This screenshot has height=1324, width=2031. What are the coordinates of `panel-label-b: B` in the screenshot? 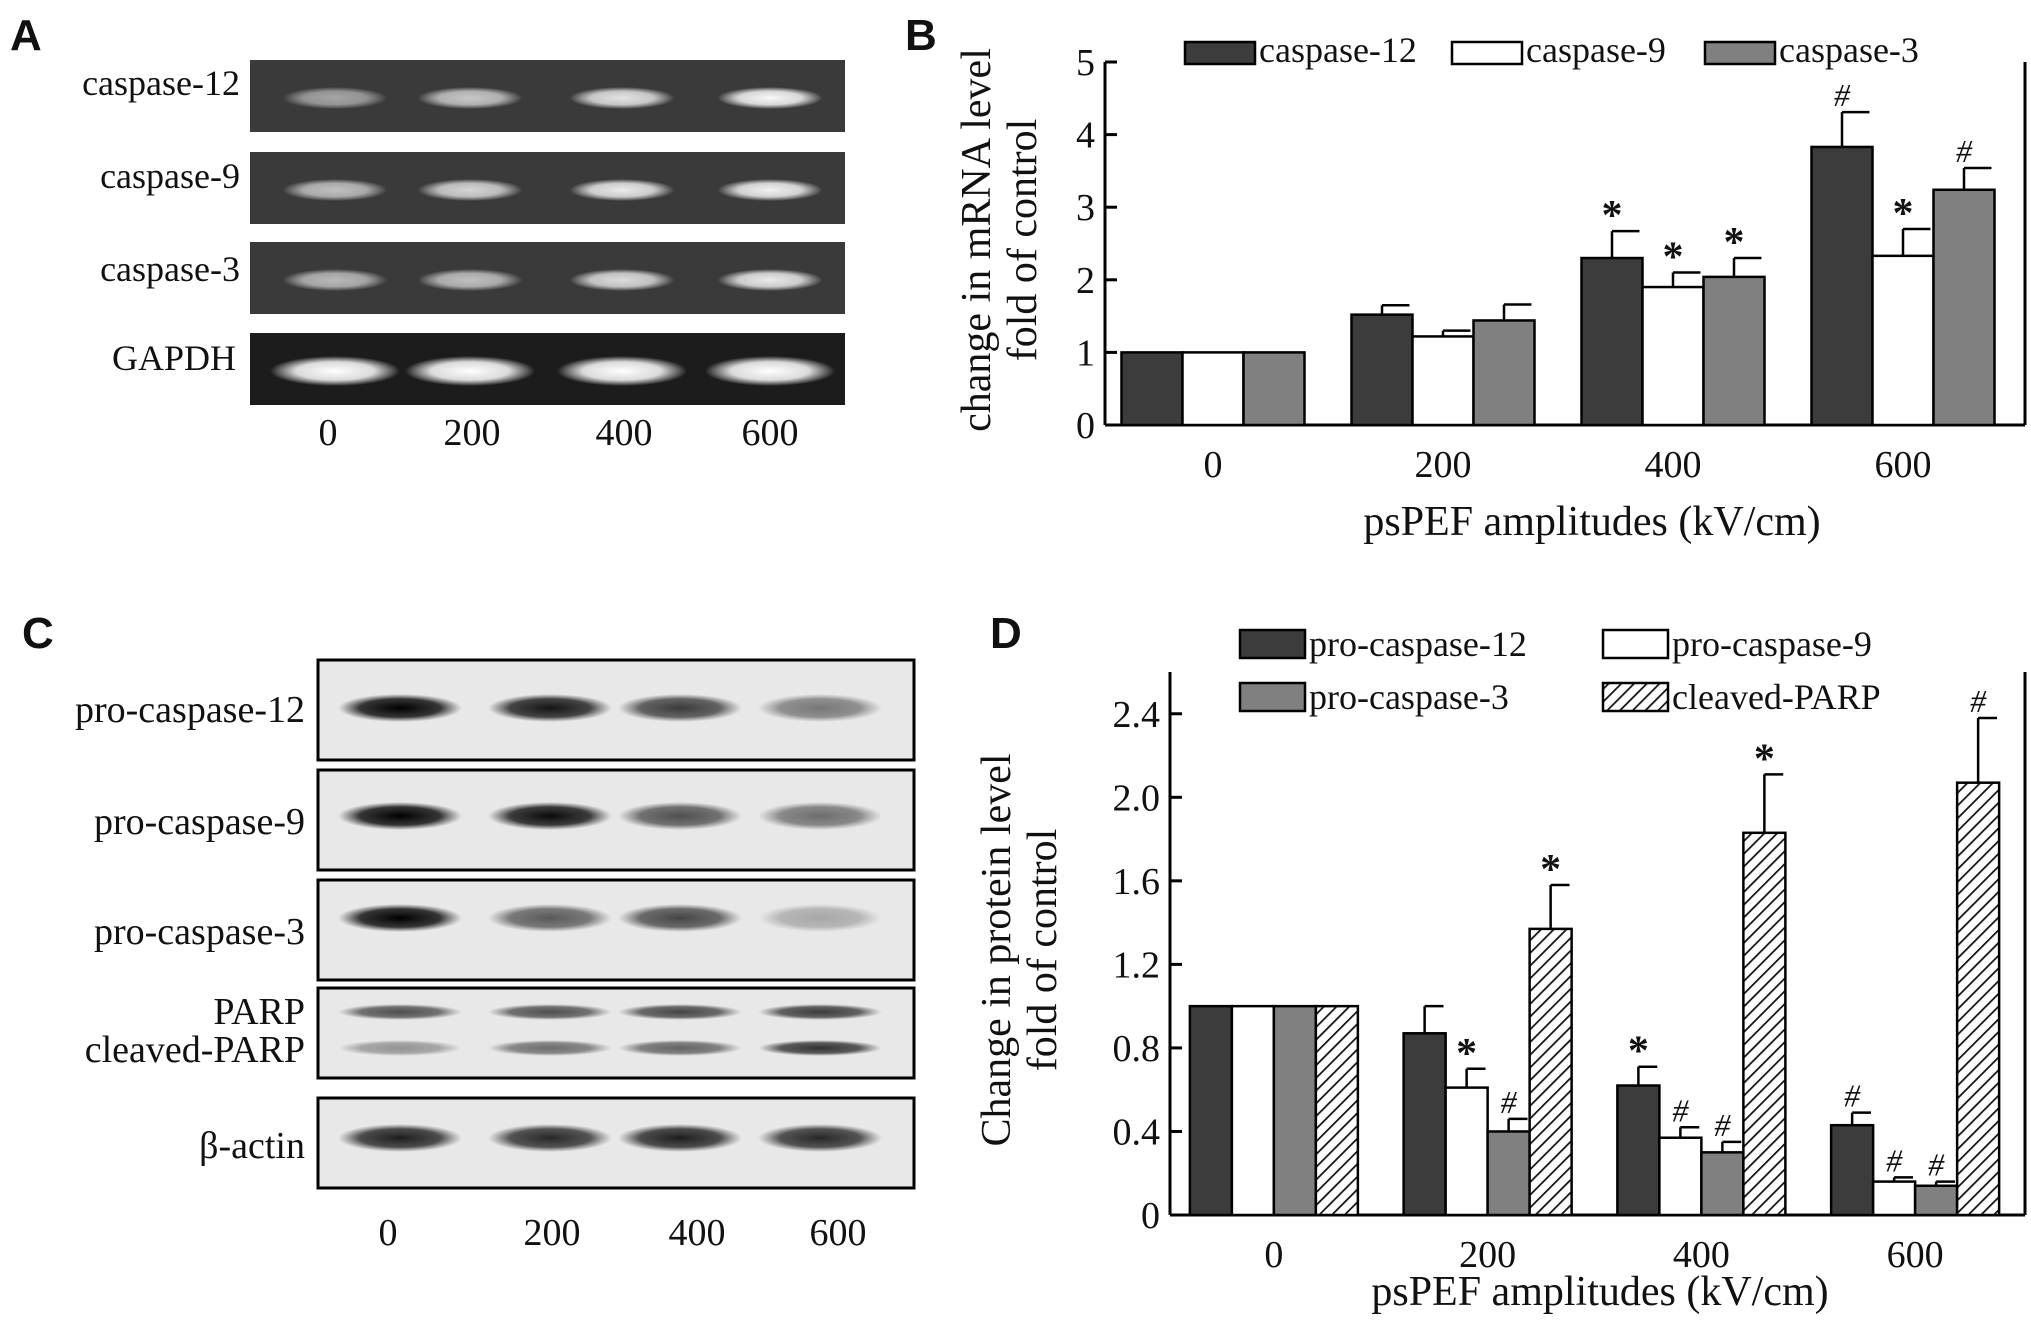 It's located at (921, 35).